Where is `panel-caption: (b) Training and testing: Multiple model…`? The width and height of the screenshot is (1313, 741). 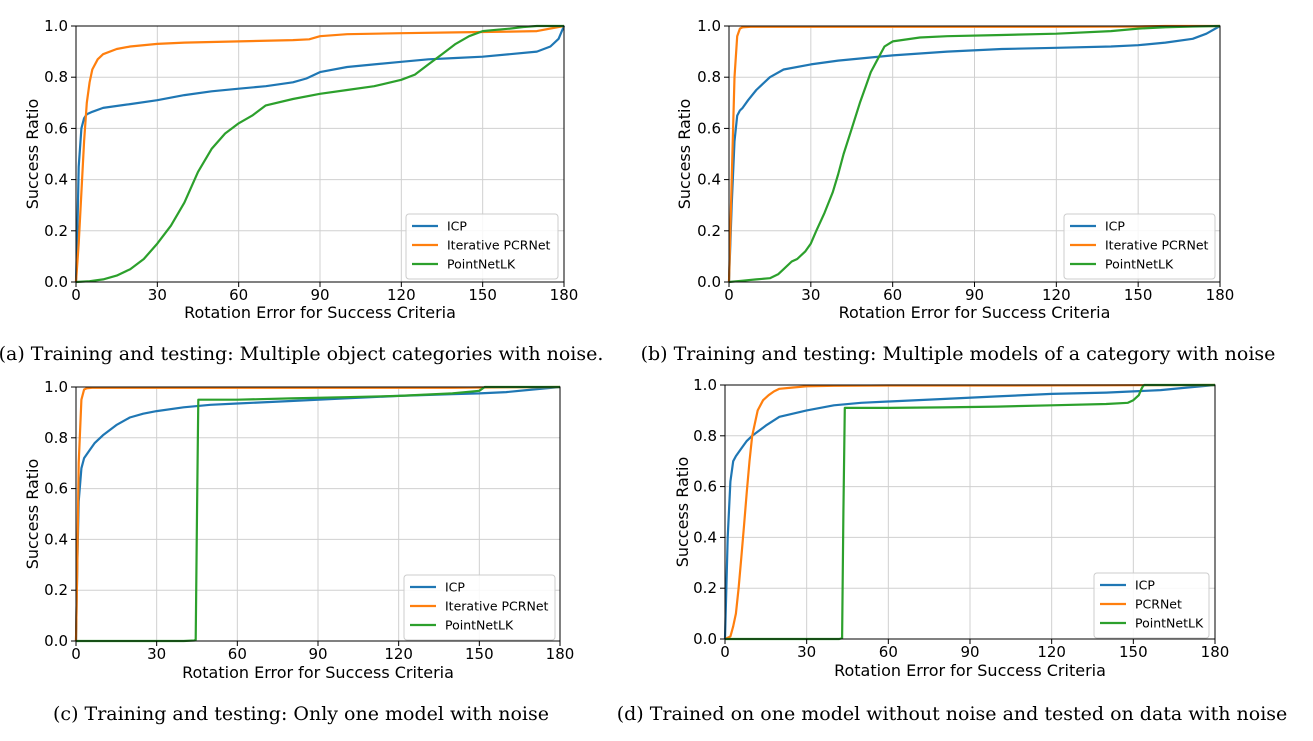
panel-caption: (b) Training and testing: Multiple model… is located at coordinates (958, 354).